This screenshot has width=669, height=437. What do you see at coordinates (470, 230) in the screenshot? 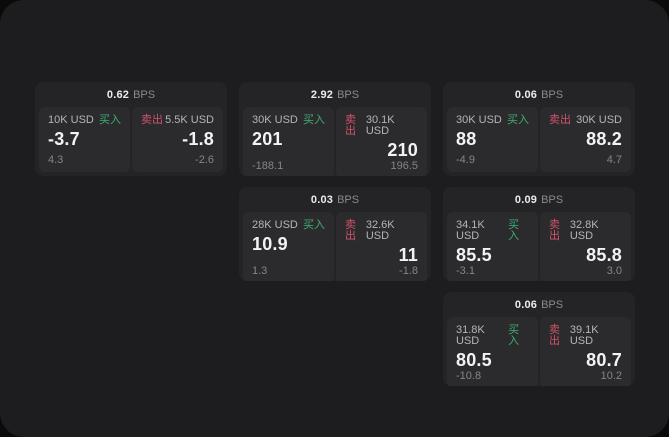
I see `buy-size: 34.1K USD` at bounding box center [470, 230].